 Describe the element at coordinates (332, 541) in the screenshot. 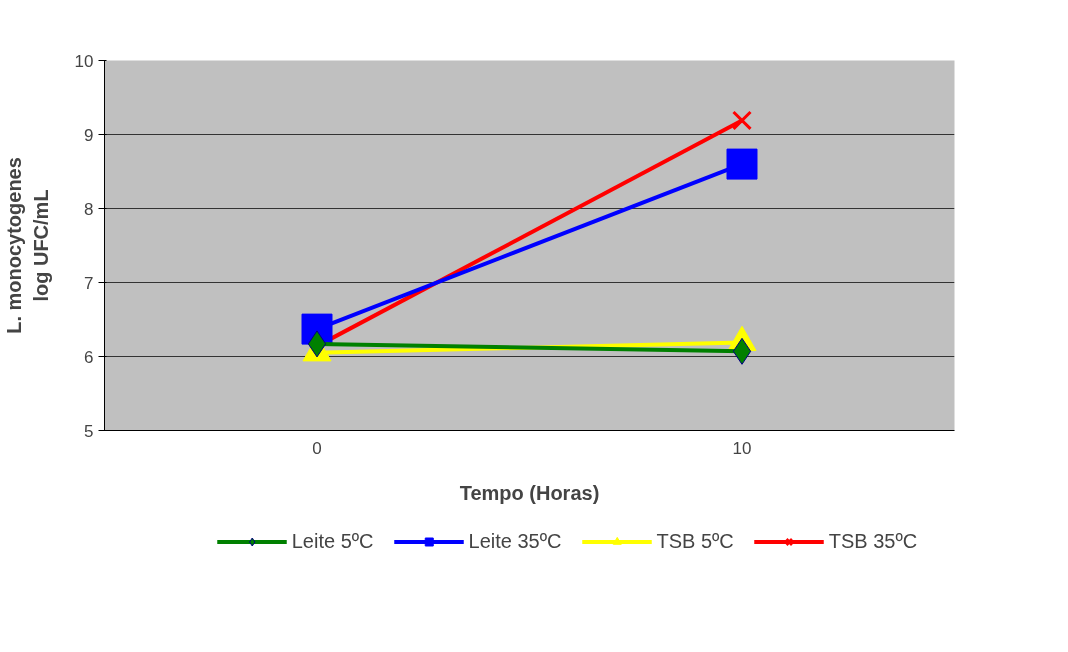

I see `legend-label: Leite 5ºC` at that location.